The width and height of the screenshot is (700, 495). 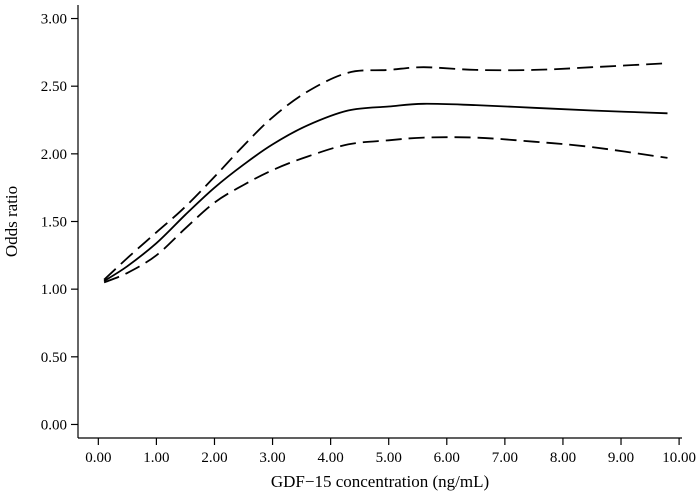 What do you see at coordinates (98, 458) in the screenshot?
I see `x-tick-label: 0.00` at bounding box center [98, 458].